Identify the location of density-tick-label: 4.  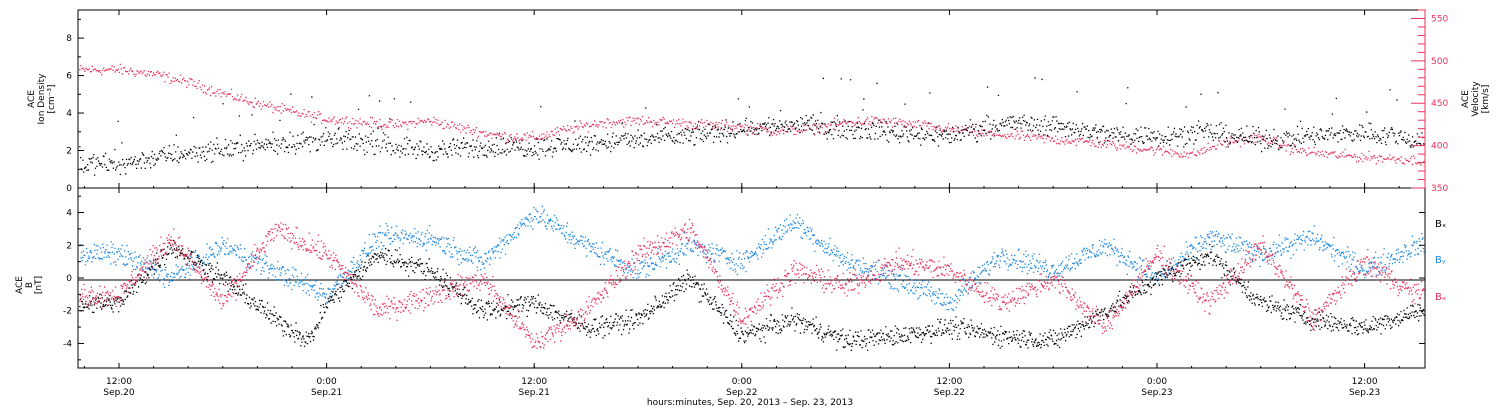
(69, 114).